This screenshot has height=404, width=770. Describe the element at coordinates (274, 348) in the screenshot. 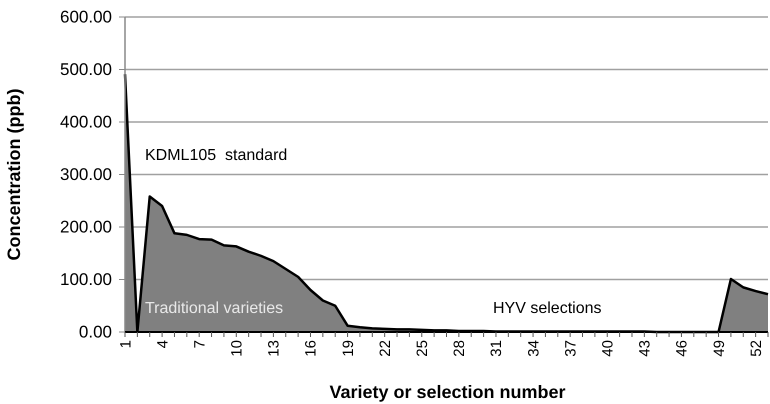

I see `x-tick-label: 13` at that location.